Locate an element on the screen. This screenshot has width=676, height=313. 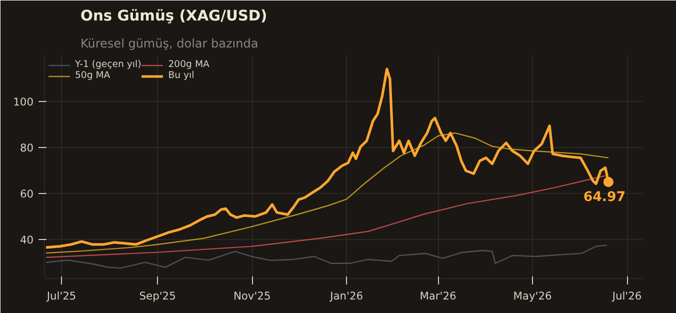
y-tick-label: 80 is located at coordinates (27, 147).